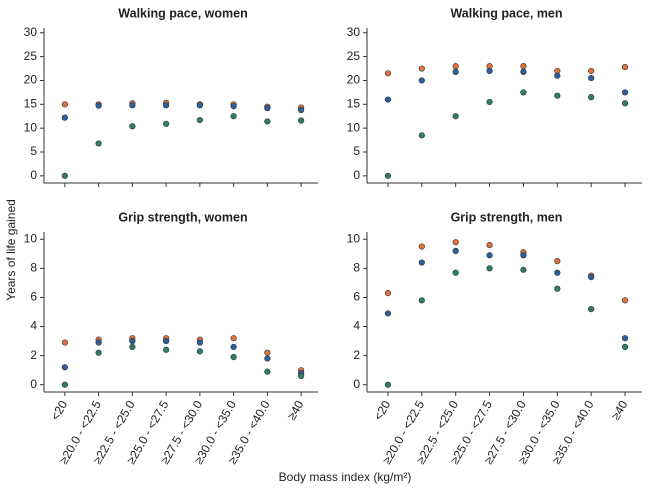  Describe the element at coordinates (356, 297) in the screenshot. I see `y-tick-label: 6` at that location.